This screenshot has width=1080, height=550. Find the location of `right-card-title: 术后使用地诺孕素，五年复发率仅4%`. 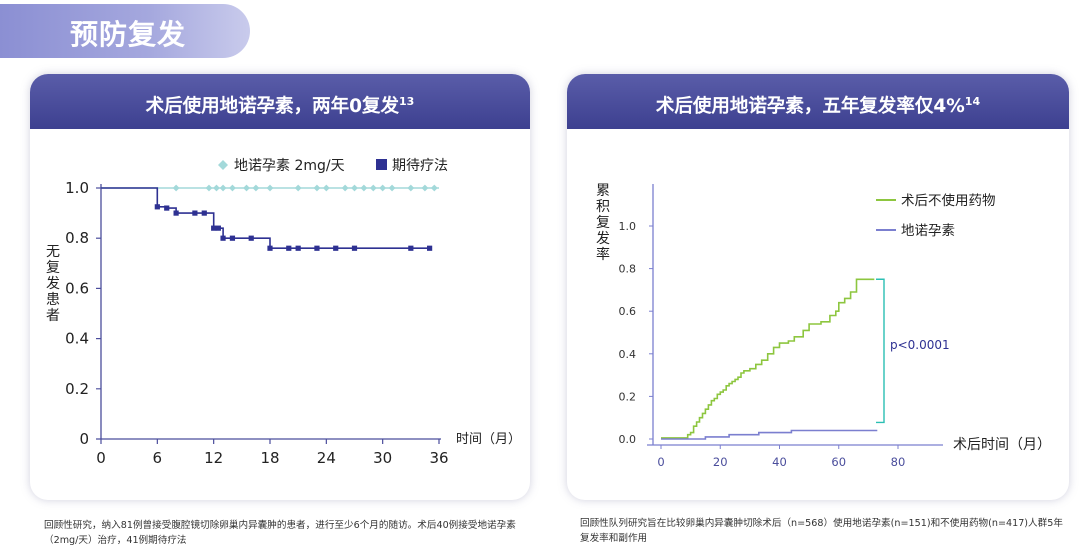

right-card-title: 术后使用地诺孕素，五年复发率仅4% is located at coordinates (810, 107).